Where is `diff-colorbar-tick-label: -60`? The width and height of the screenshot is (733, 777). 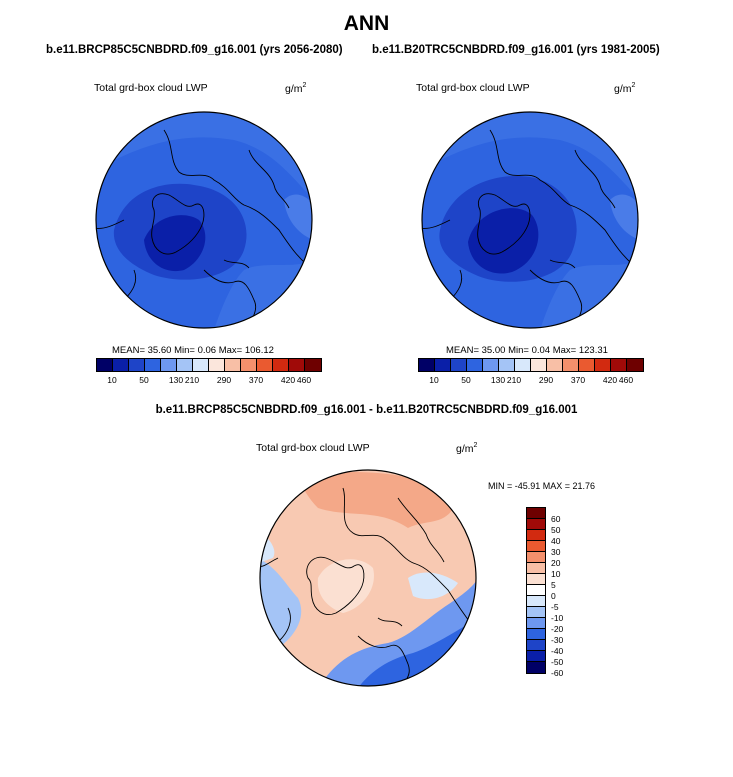 diff-colorbar-tick-label: -60 is located at coordinates (557, 673).